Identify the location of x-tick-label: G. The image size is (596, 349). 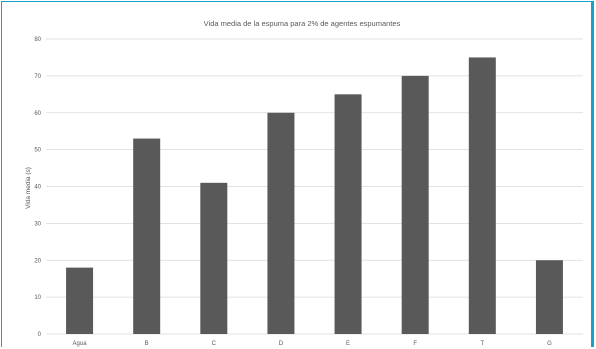
(549, 344).